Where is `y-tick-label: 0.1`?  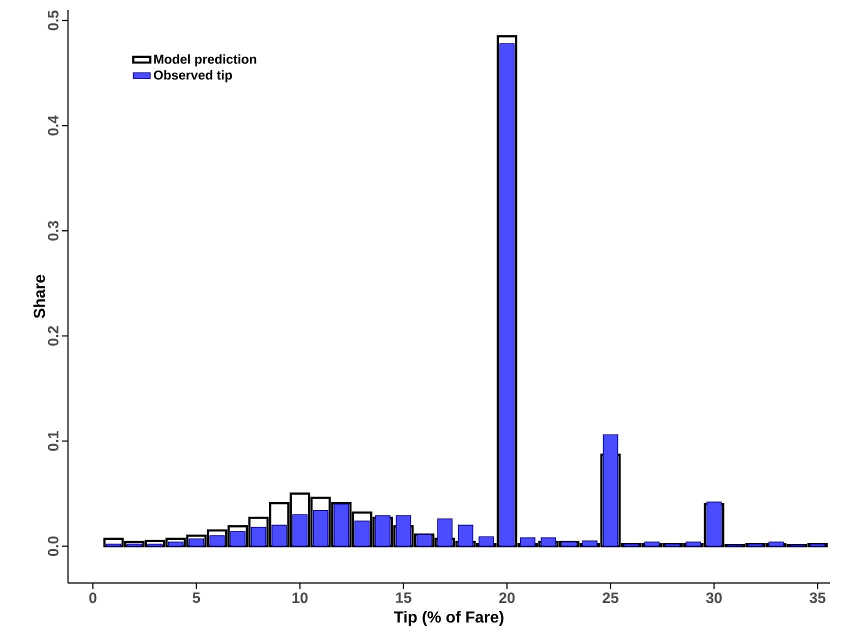 y-tick-label: 0.1 is located at coordinates (53, 441).